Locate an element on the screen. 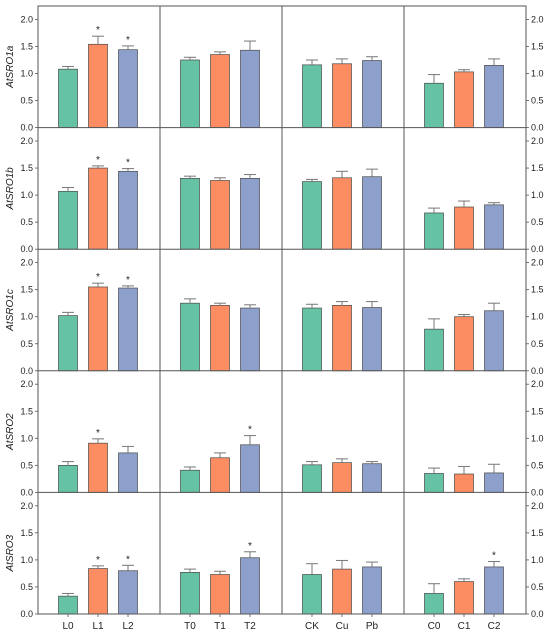 The height and width of the screenshot is (634, 550). x-category-label: Cu is located at coordinates (342, 626).